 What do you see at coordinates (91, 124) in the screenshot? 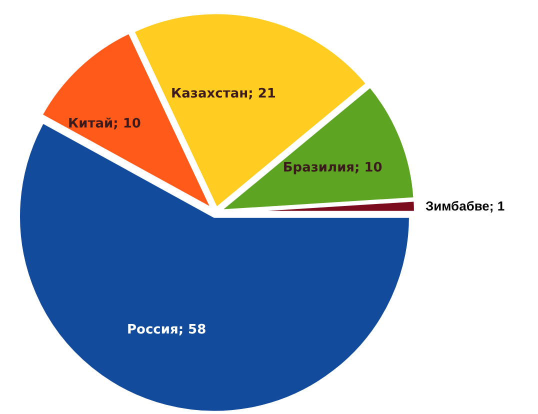
I see `slice-label: Китай` at bounding box center [91, 124].